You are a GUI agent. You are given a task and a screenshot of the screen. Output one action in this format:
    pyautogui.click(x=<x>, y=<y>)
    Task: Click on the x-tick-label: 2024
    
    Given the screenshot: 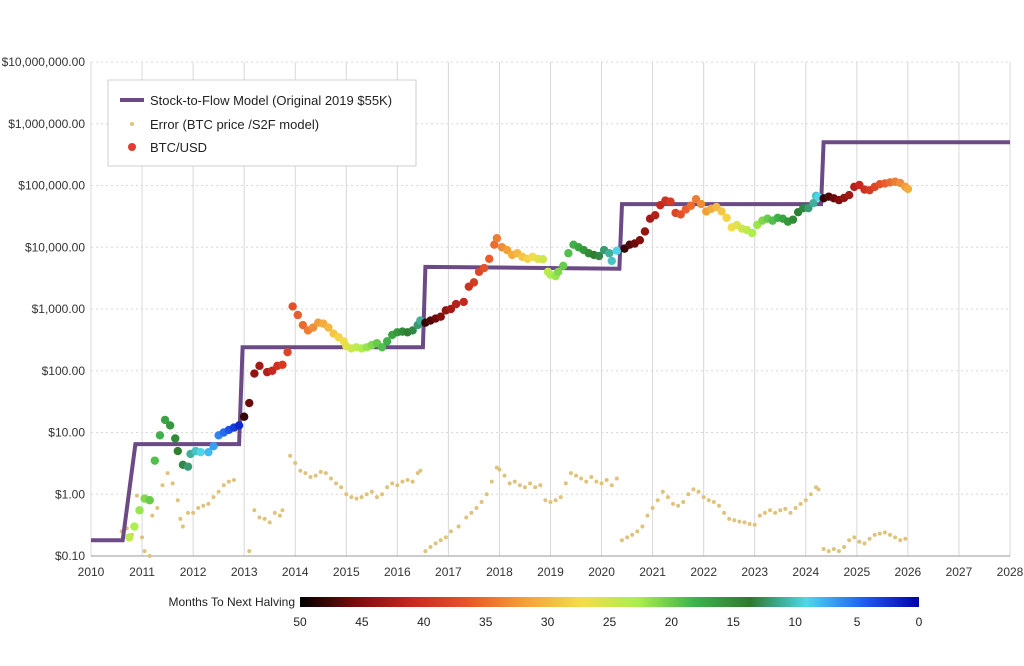 What is the action you would take?
    pyautogui.click(x=805, y=572)
    